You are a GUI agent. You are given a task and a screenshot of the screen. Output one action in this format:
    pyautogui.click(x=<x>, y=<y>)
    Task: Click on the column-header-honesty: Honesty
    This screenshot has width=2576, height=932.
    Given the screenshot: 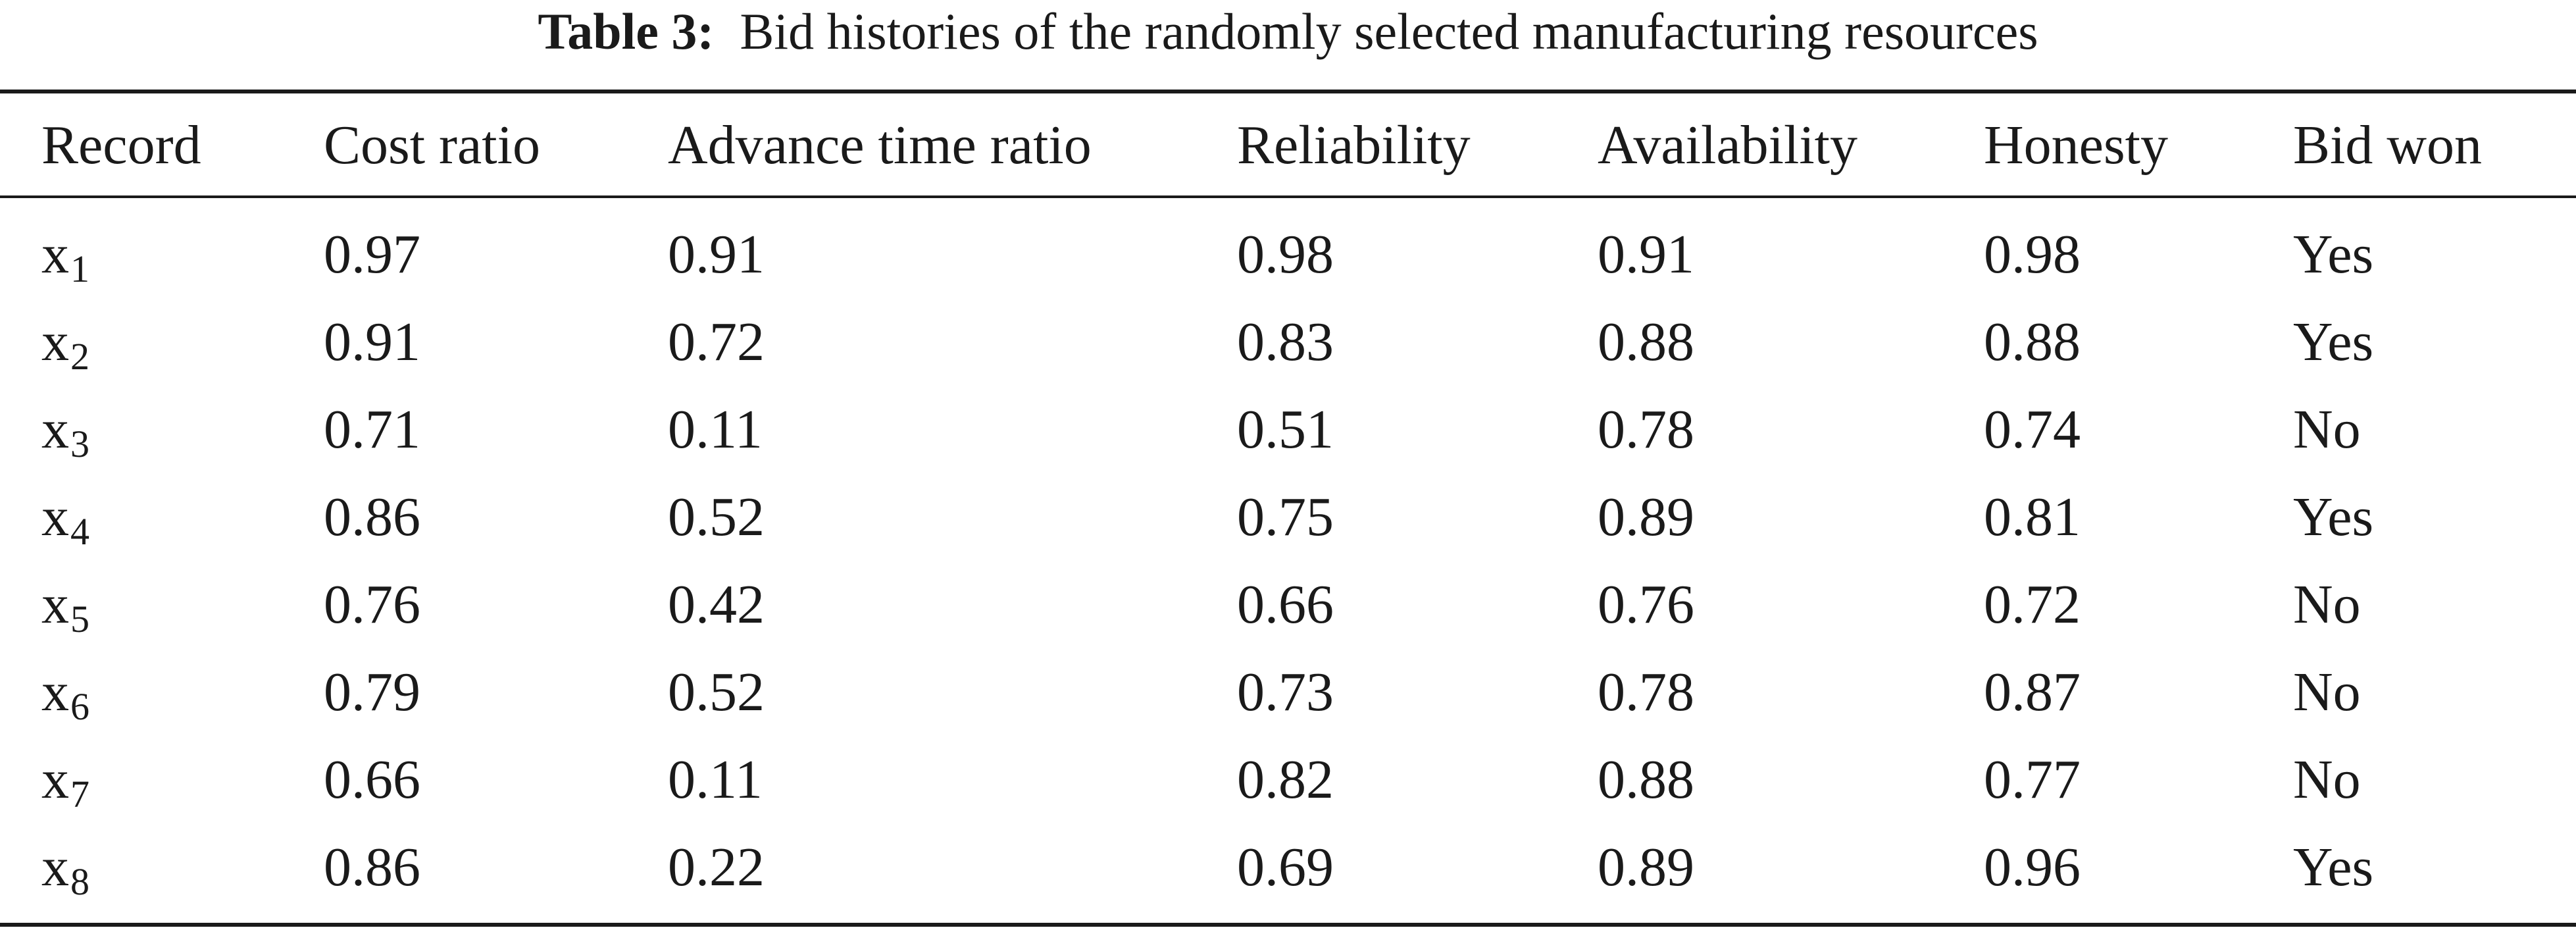 What is the action you would take?
    pyautogui.click(x=2076, y=145)
    